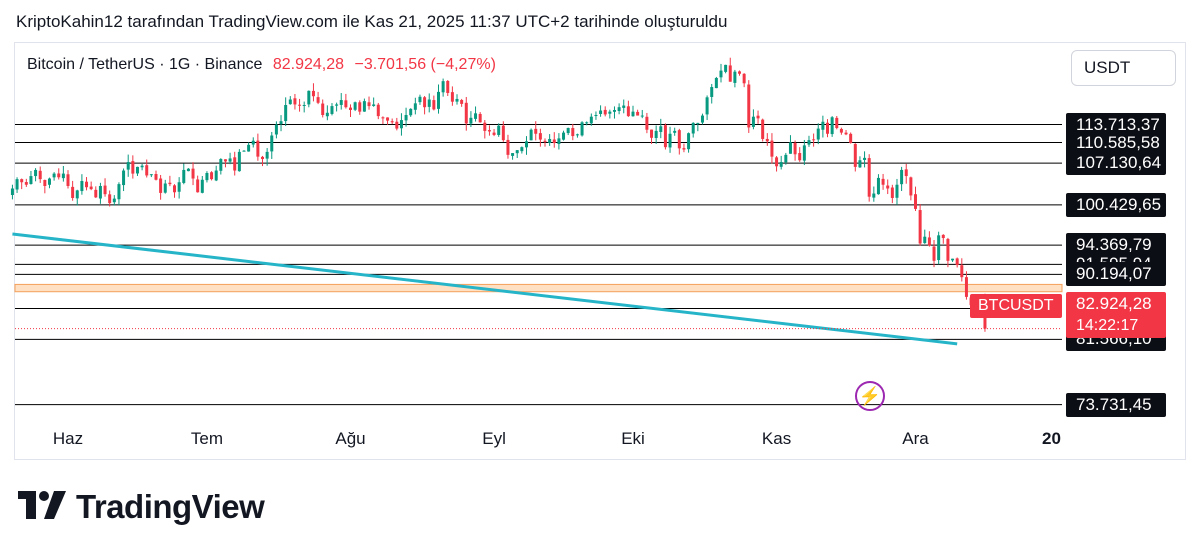 The height and width of the screenshot is (553, 1200). What do you see at coordinates (42, 505) in the screenshot?
I see `tradingview-logo-icon` at bounding box center [42, 505].